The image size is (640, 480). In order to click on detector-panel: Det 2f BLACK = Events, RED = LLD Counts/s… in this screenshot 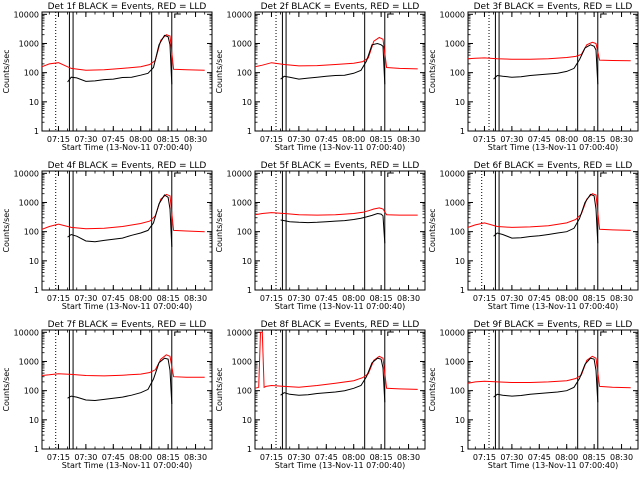, I will do `click(320, 77)`.